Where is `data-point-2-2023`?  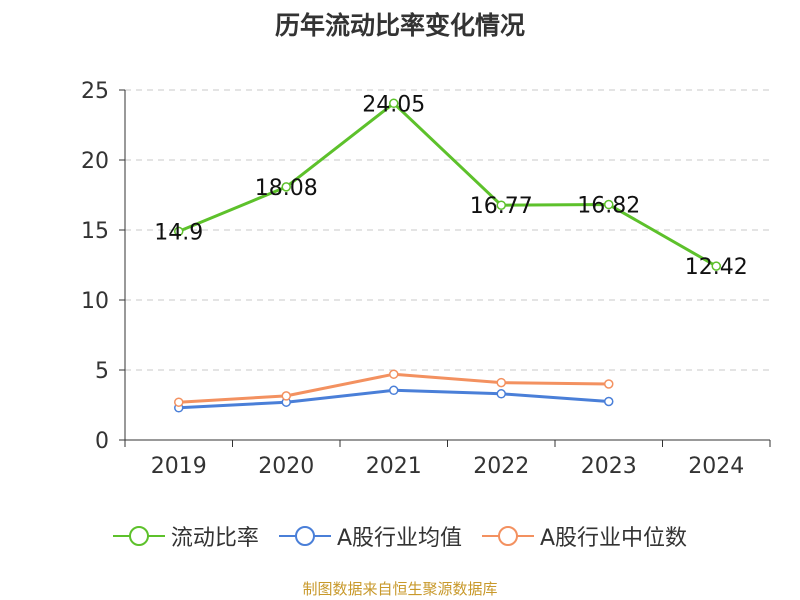 data-point-2-2023 is located at coordinates (609, 384).